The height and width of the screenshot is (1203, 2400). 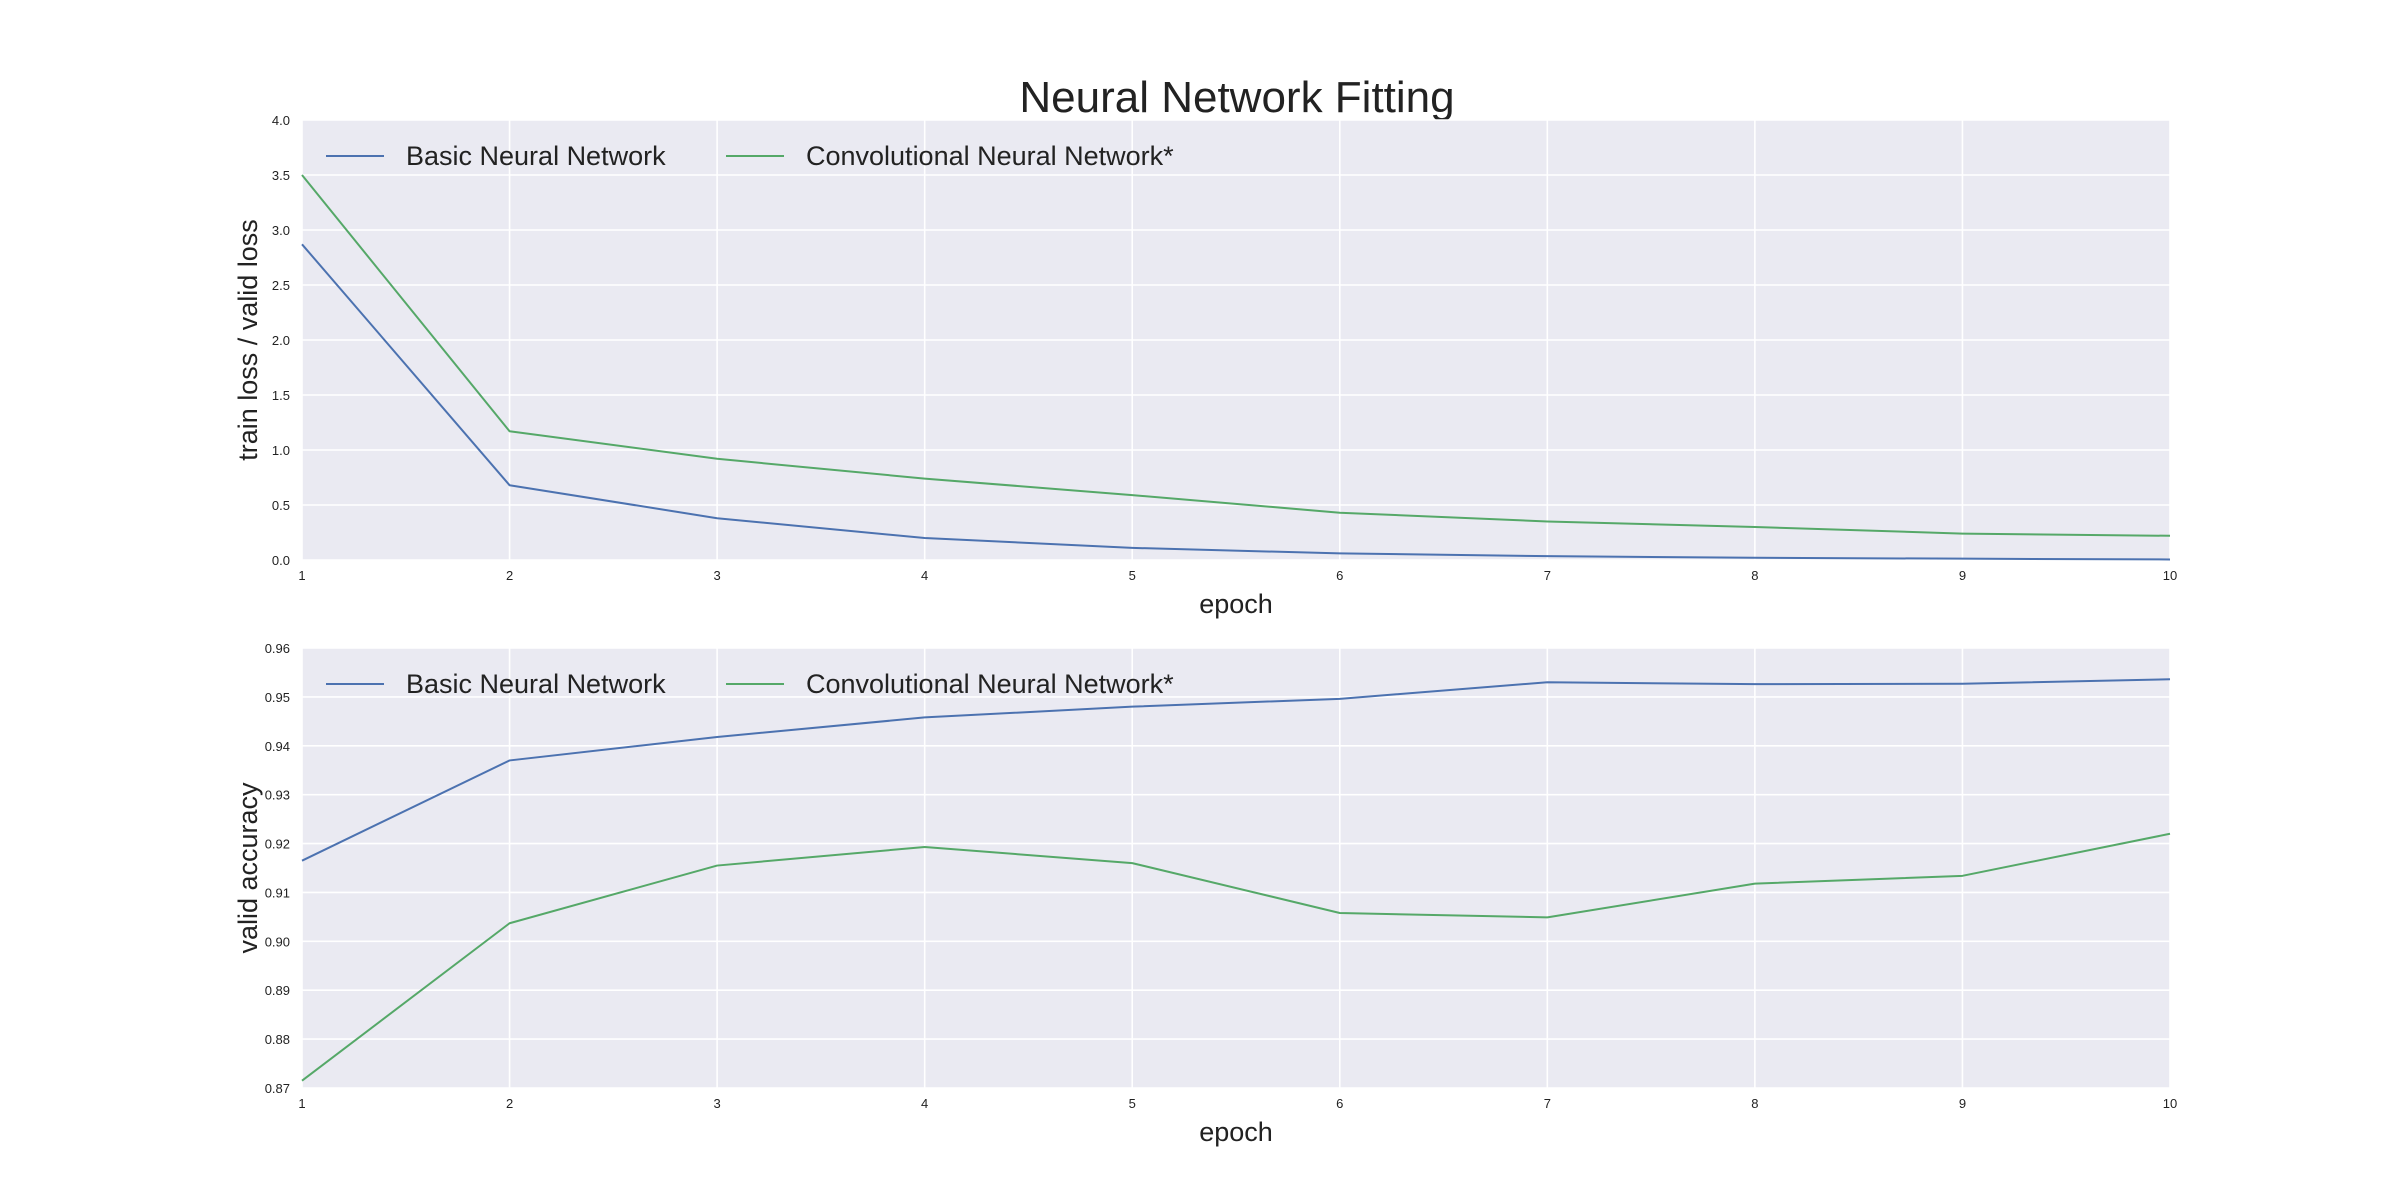 I want to click on y-tick-label: 0.93, so click(x=277, y=795).